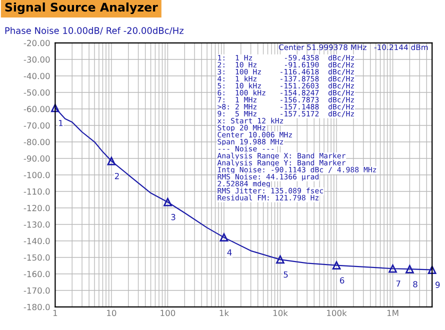 The width and height of the screenshot is (445, 330). I want to click on annotation: 6, so click(342, 280).